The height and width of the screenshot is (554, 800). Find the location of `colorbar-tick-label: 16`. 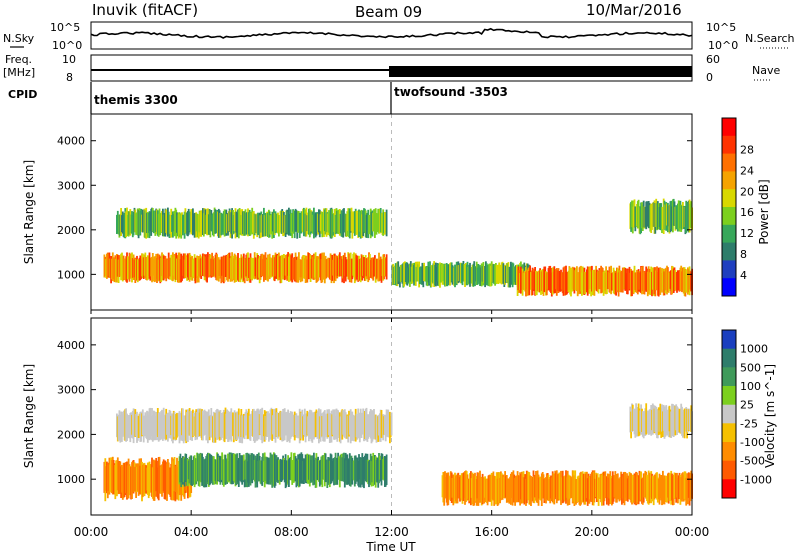

colorbar-tick-label: 16 is located at coordinates (747, 212).